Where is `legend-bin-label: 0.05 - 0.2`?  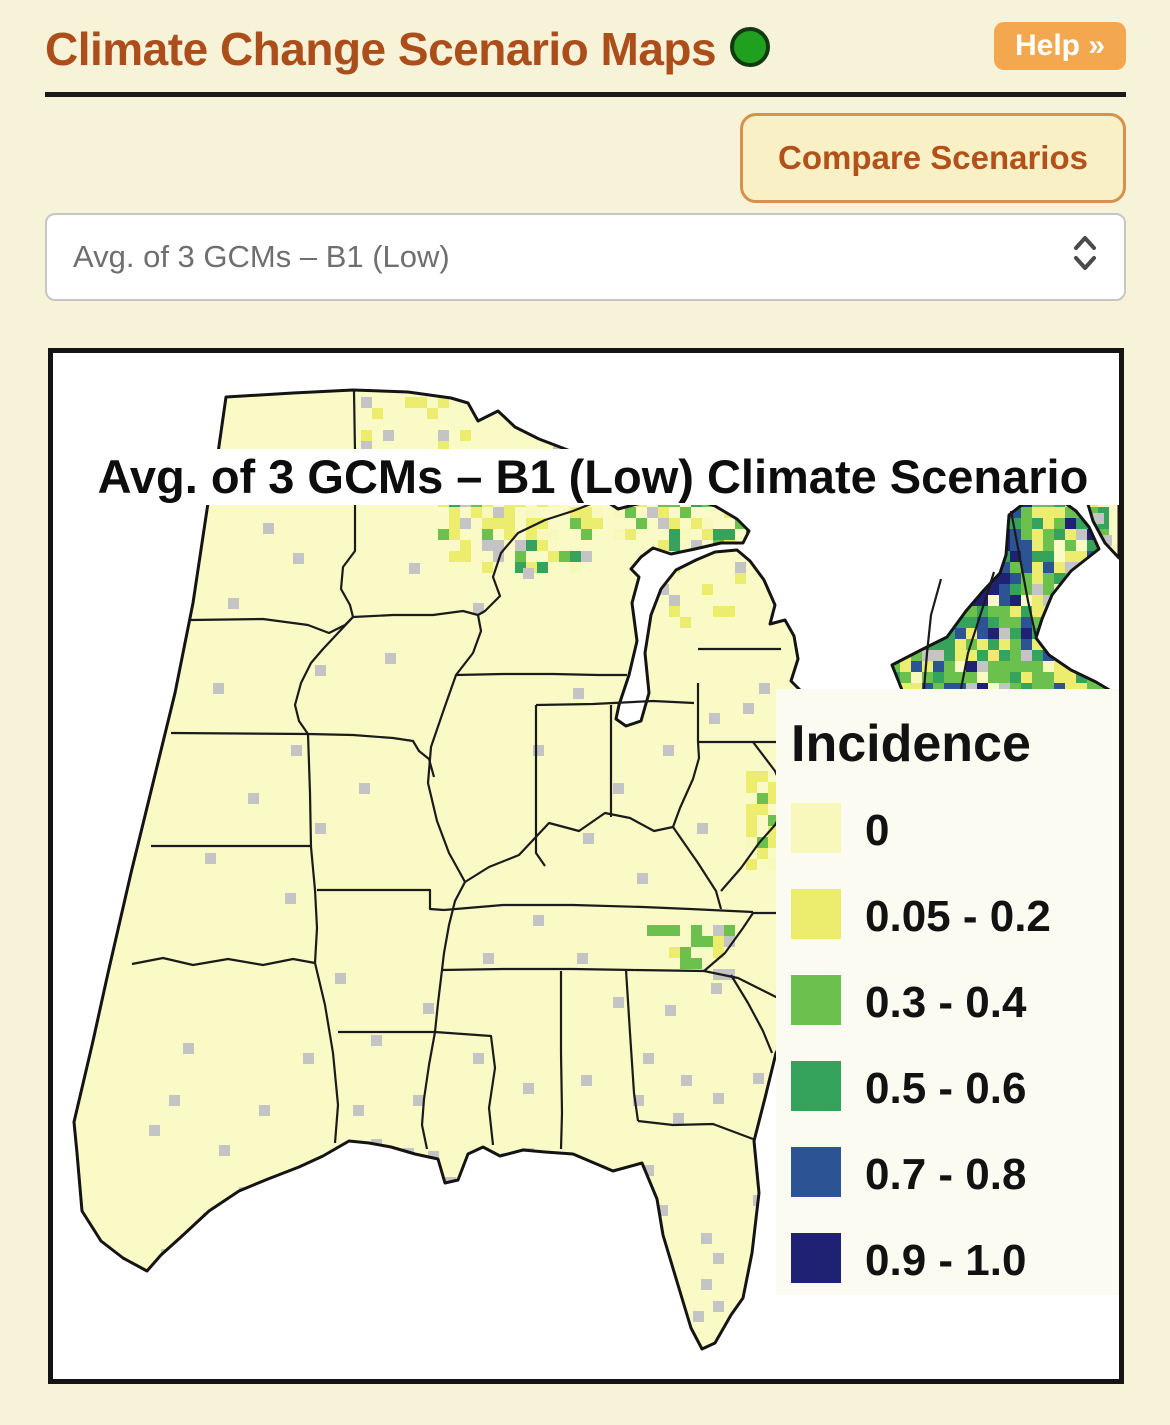 legend-bin-label: 0.05 - 0.2 is located at coordinates (958, 916).